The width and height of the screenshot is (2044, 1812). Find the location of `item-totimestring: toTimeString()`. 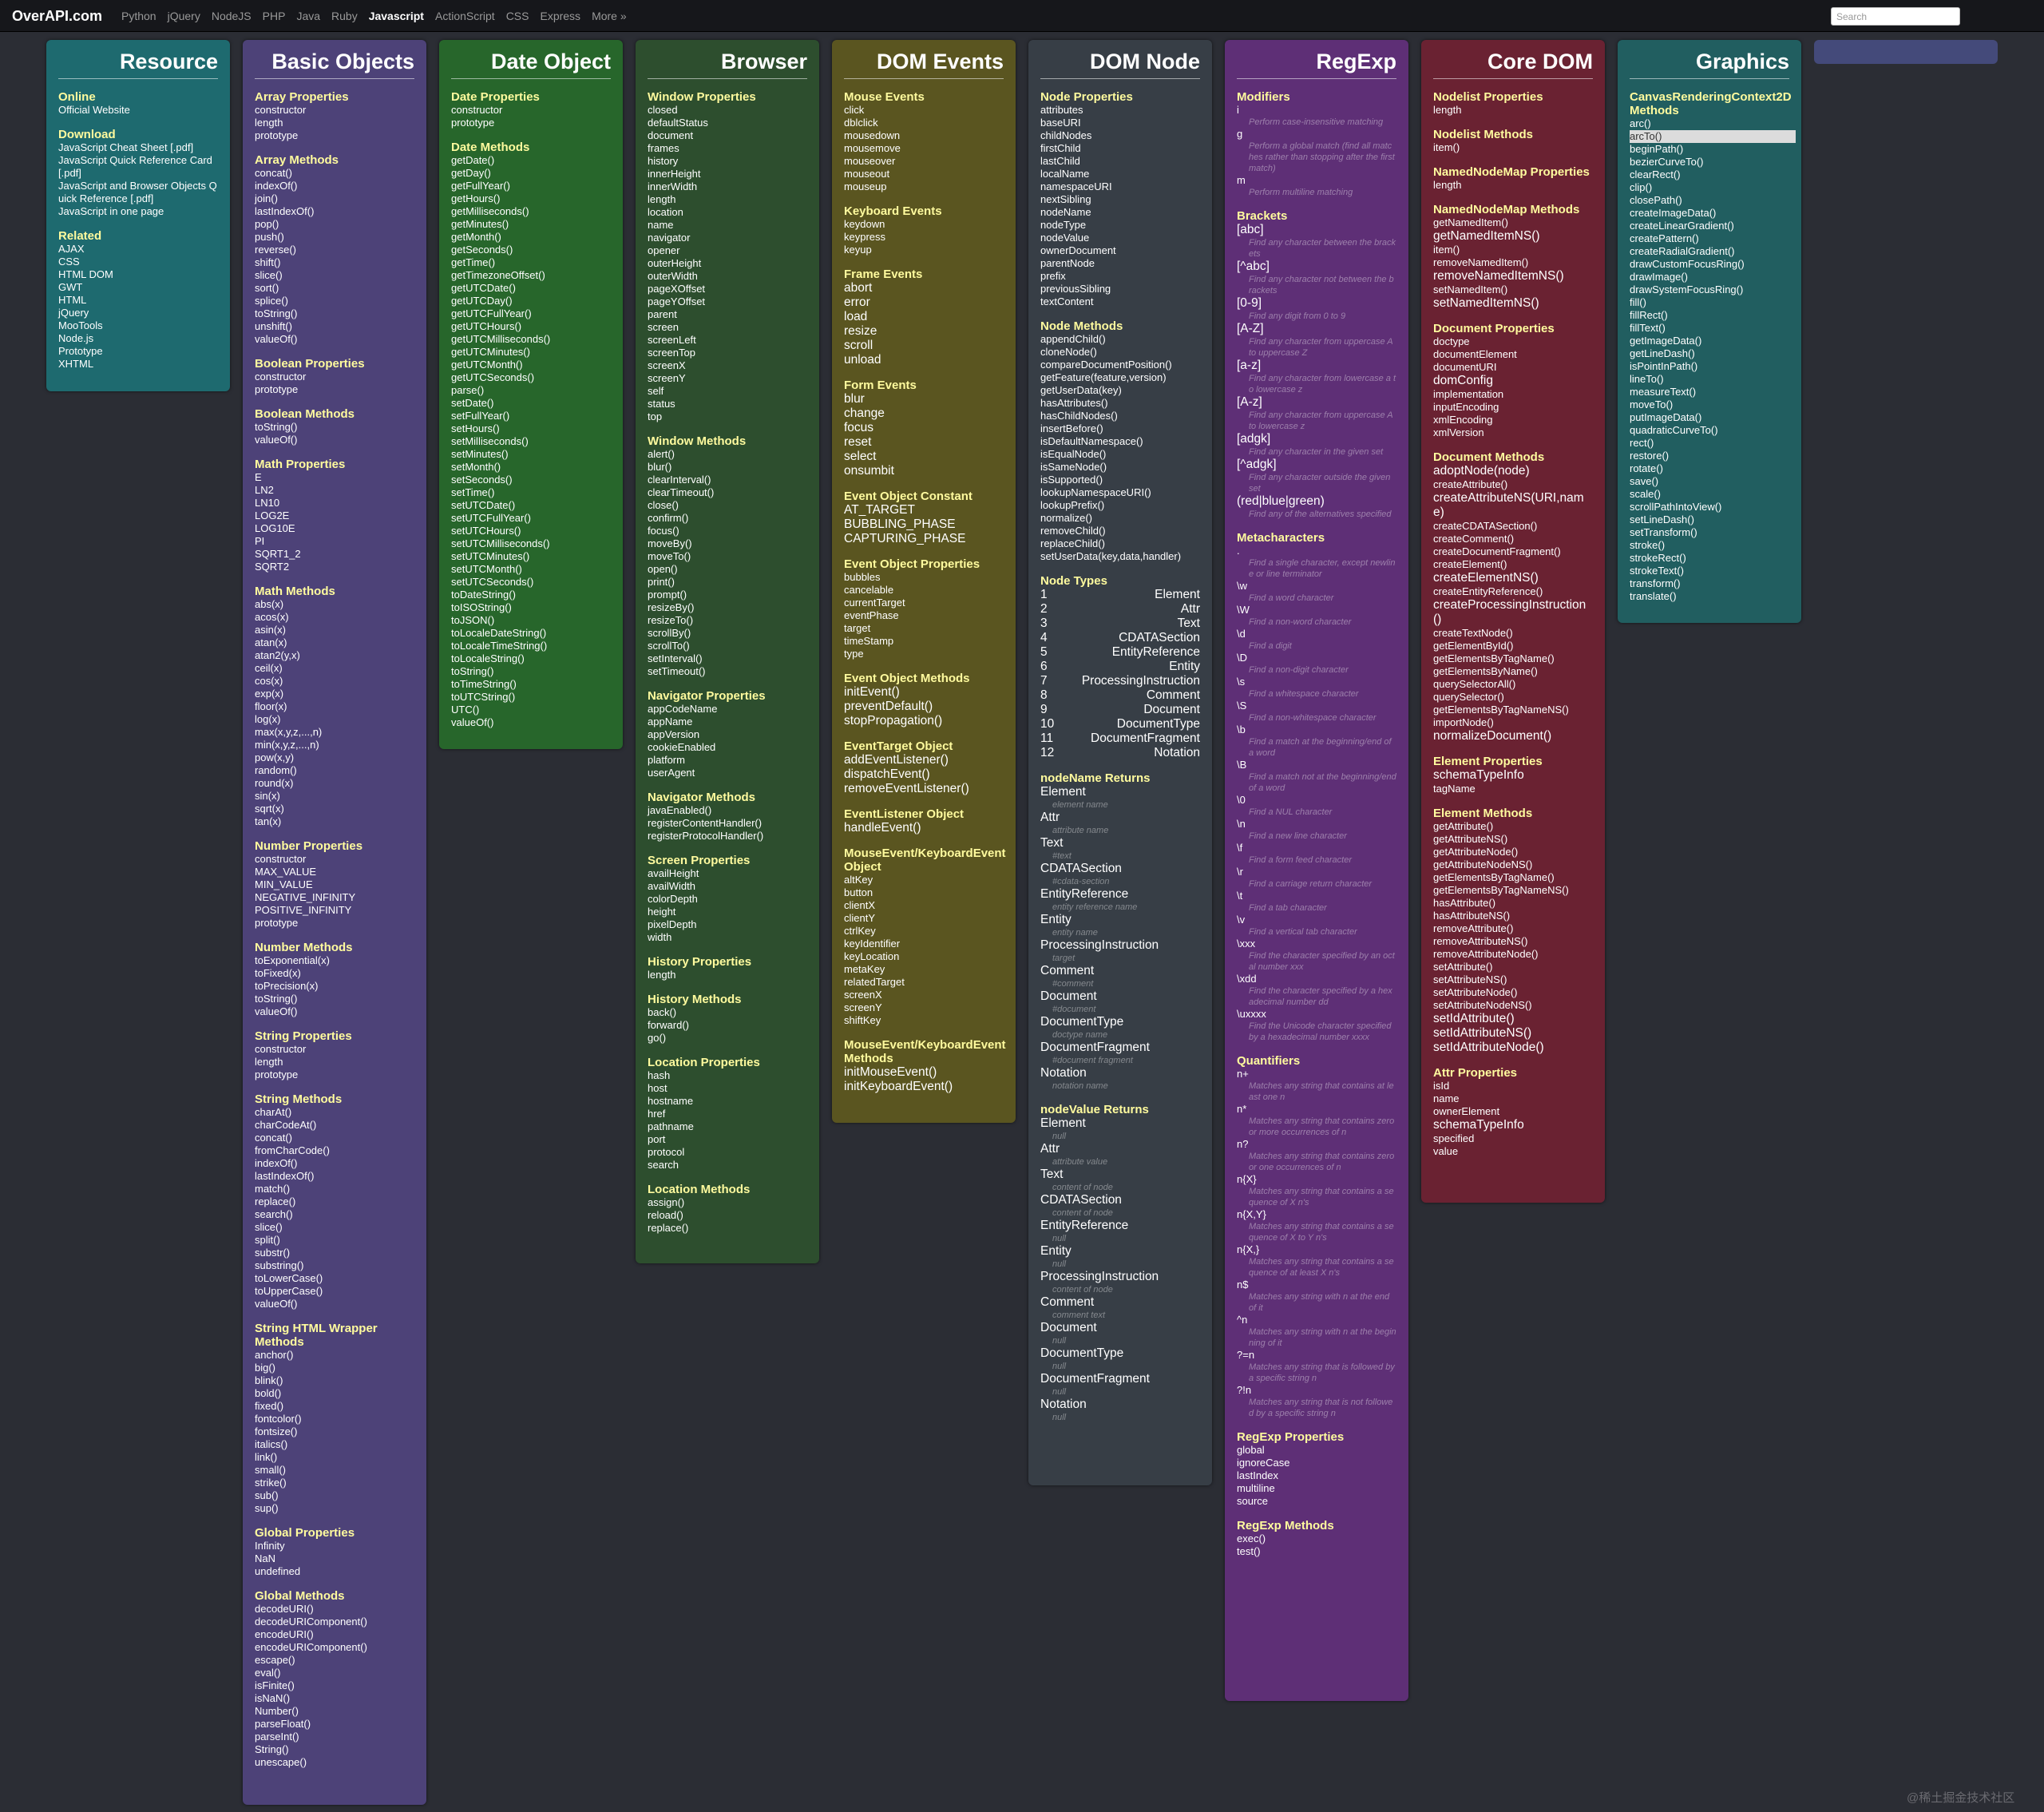

item-totimestring: toTimeString() is located at coordinates (484, 684).